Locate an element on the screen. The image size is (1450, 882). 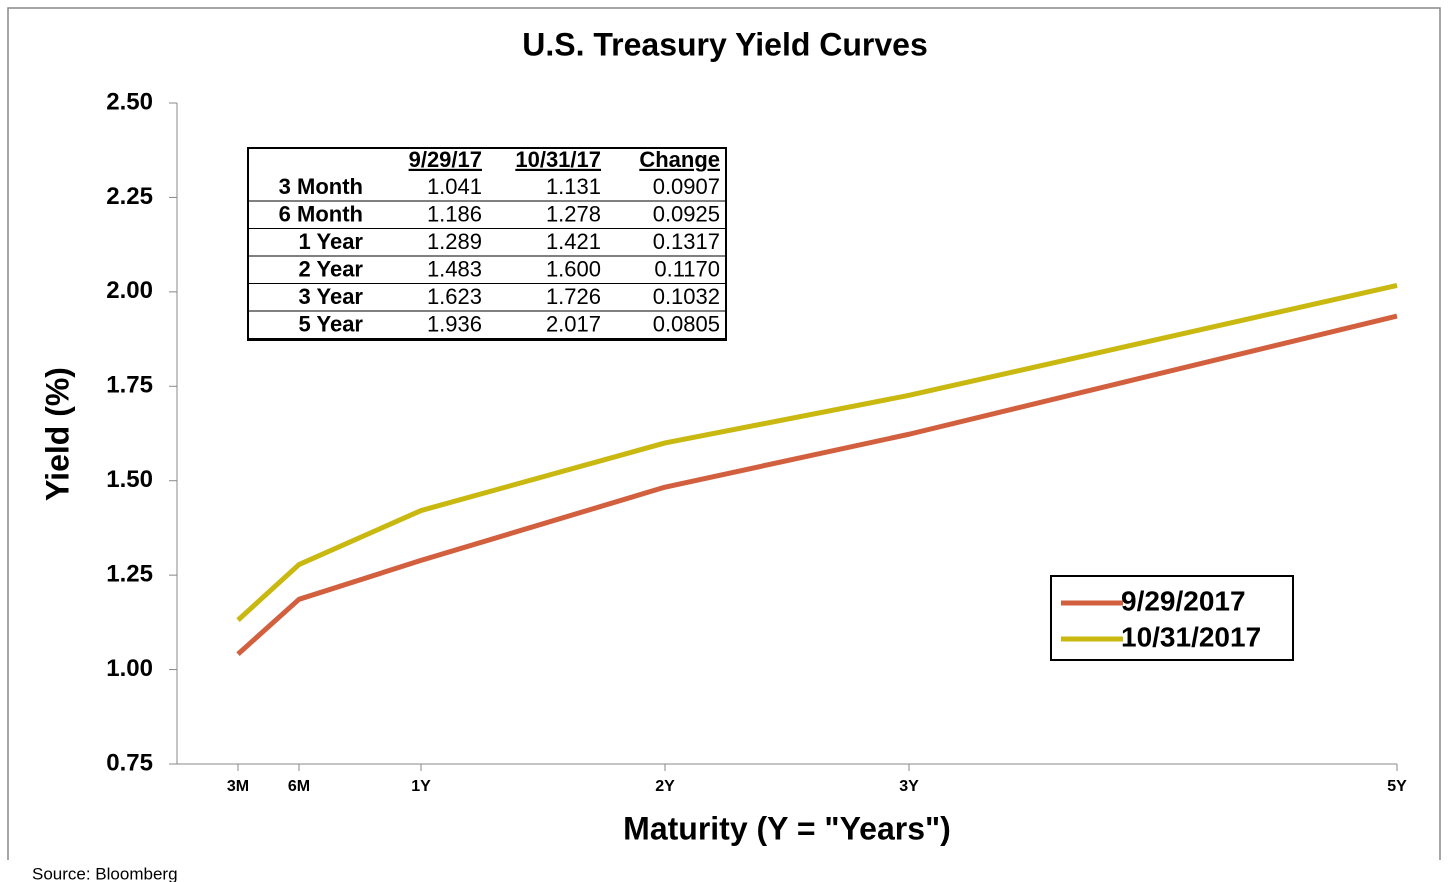
table-header: Change is located at coordinates (679, 159).